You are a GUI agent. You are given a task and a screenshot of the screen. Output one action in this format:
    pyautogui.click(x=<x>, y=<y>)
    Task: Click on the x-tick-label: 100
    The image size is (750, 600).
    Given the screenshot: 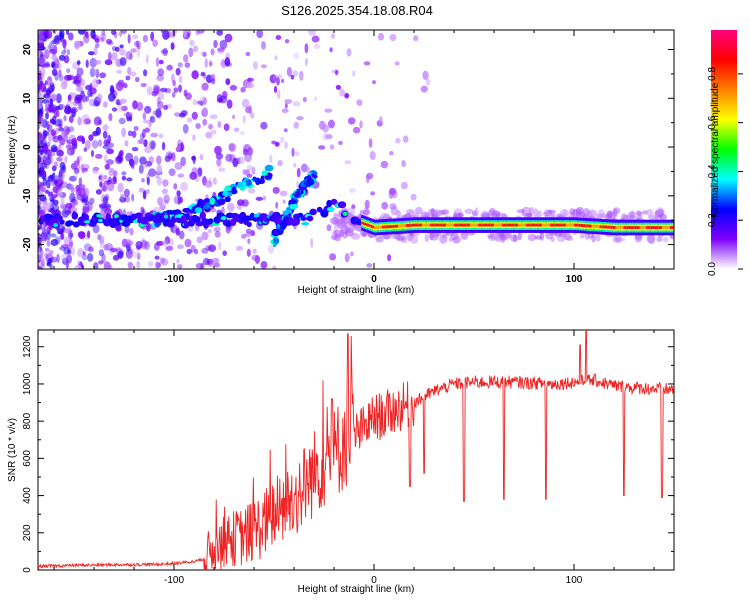 What is the action you would take?
    pyautogui.click(x=574, y=580)
    